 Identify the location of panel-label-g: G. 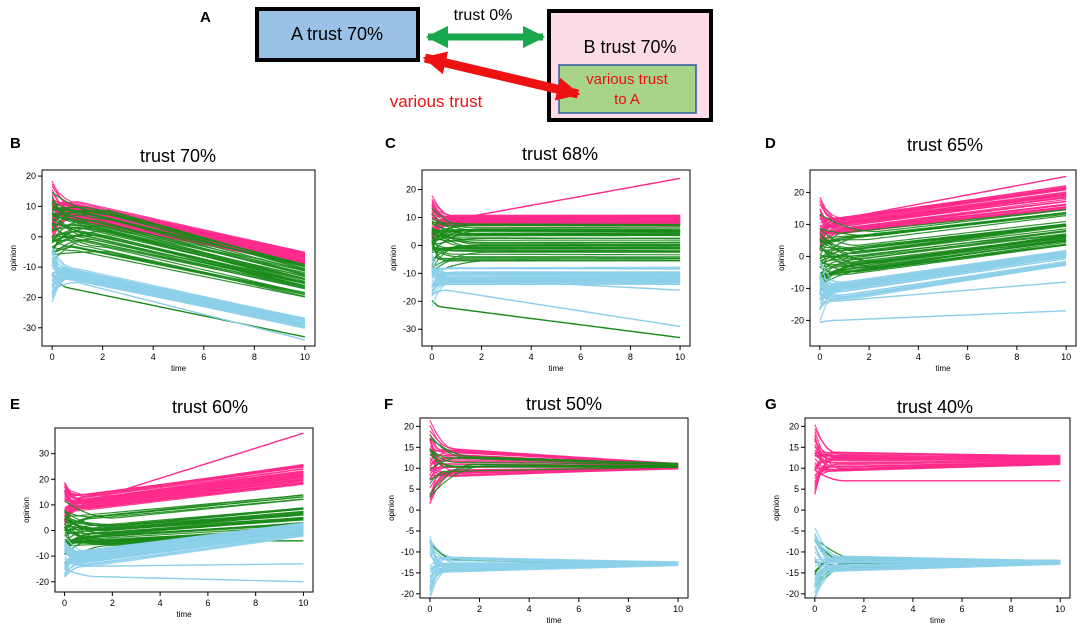
(771, 404).